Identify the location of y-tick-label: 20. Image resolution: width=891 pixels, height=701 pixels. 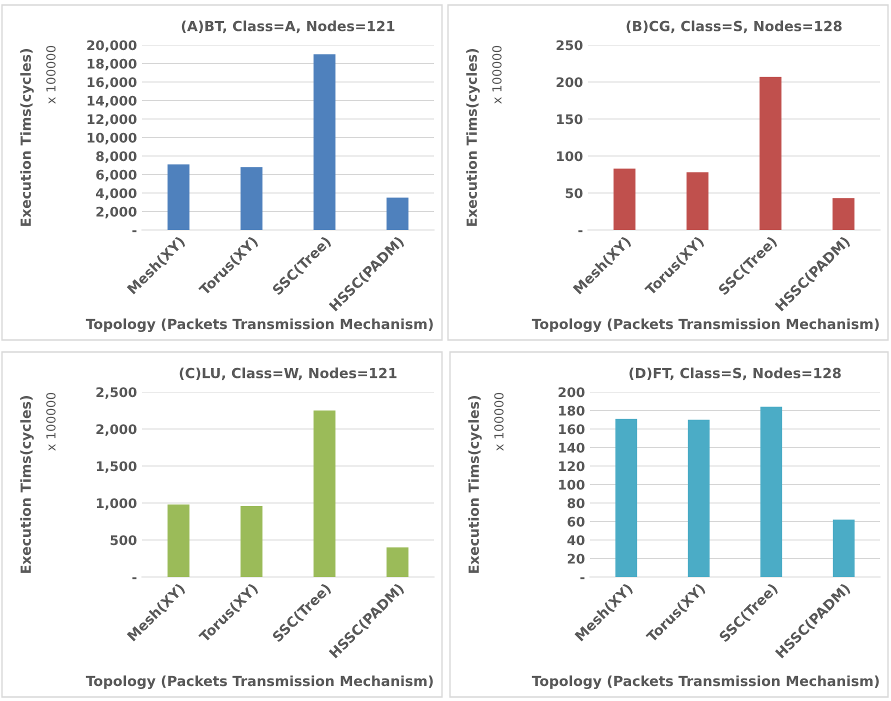
(576, 559).